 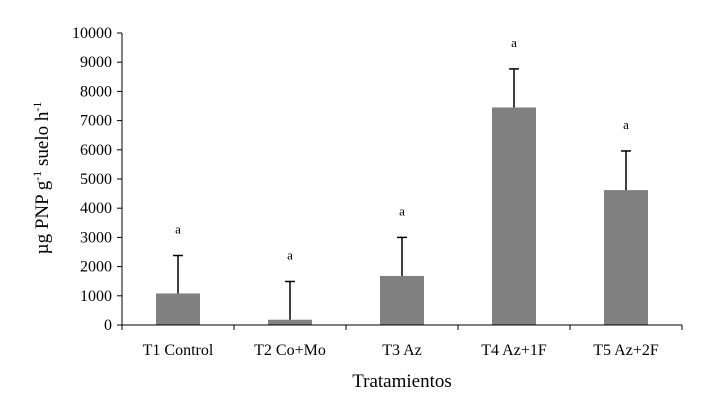 What do you see at coordinates (37, 176) in the screenshot?
I see `y-axis-title-sup1: -1` at bounding box center [37, 176].